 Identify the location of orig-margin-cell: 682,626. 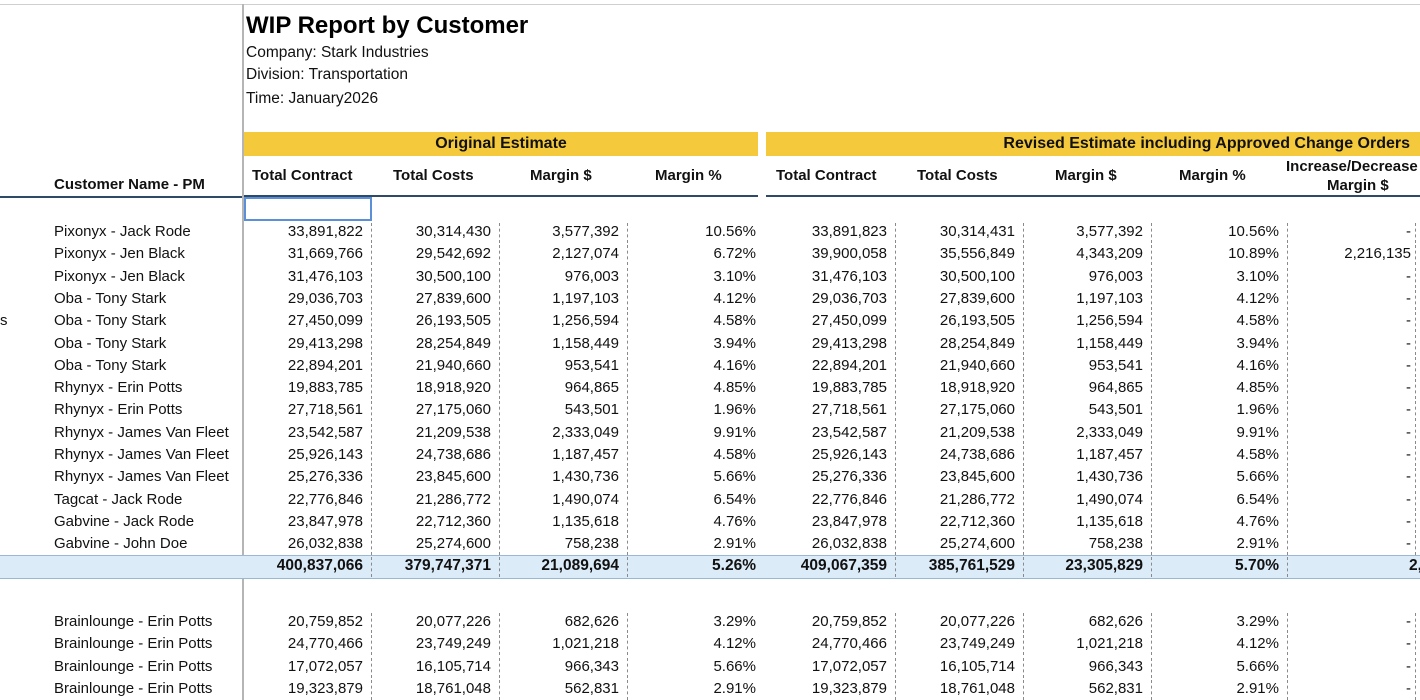
(564, 623).